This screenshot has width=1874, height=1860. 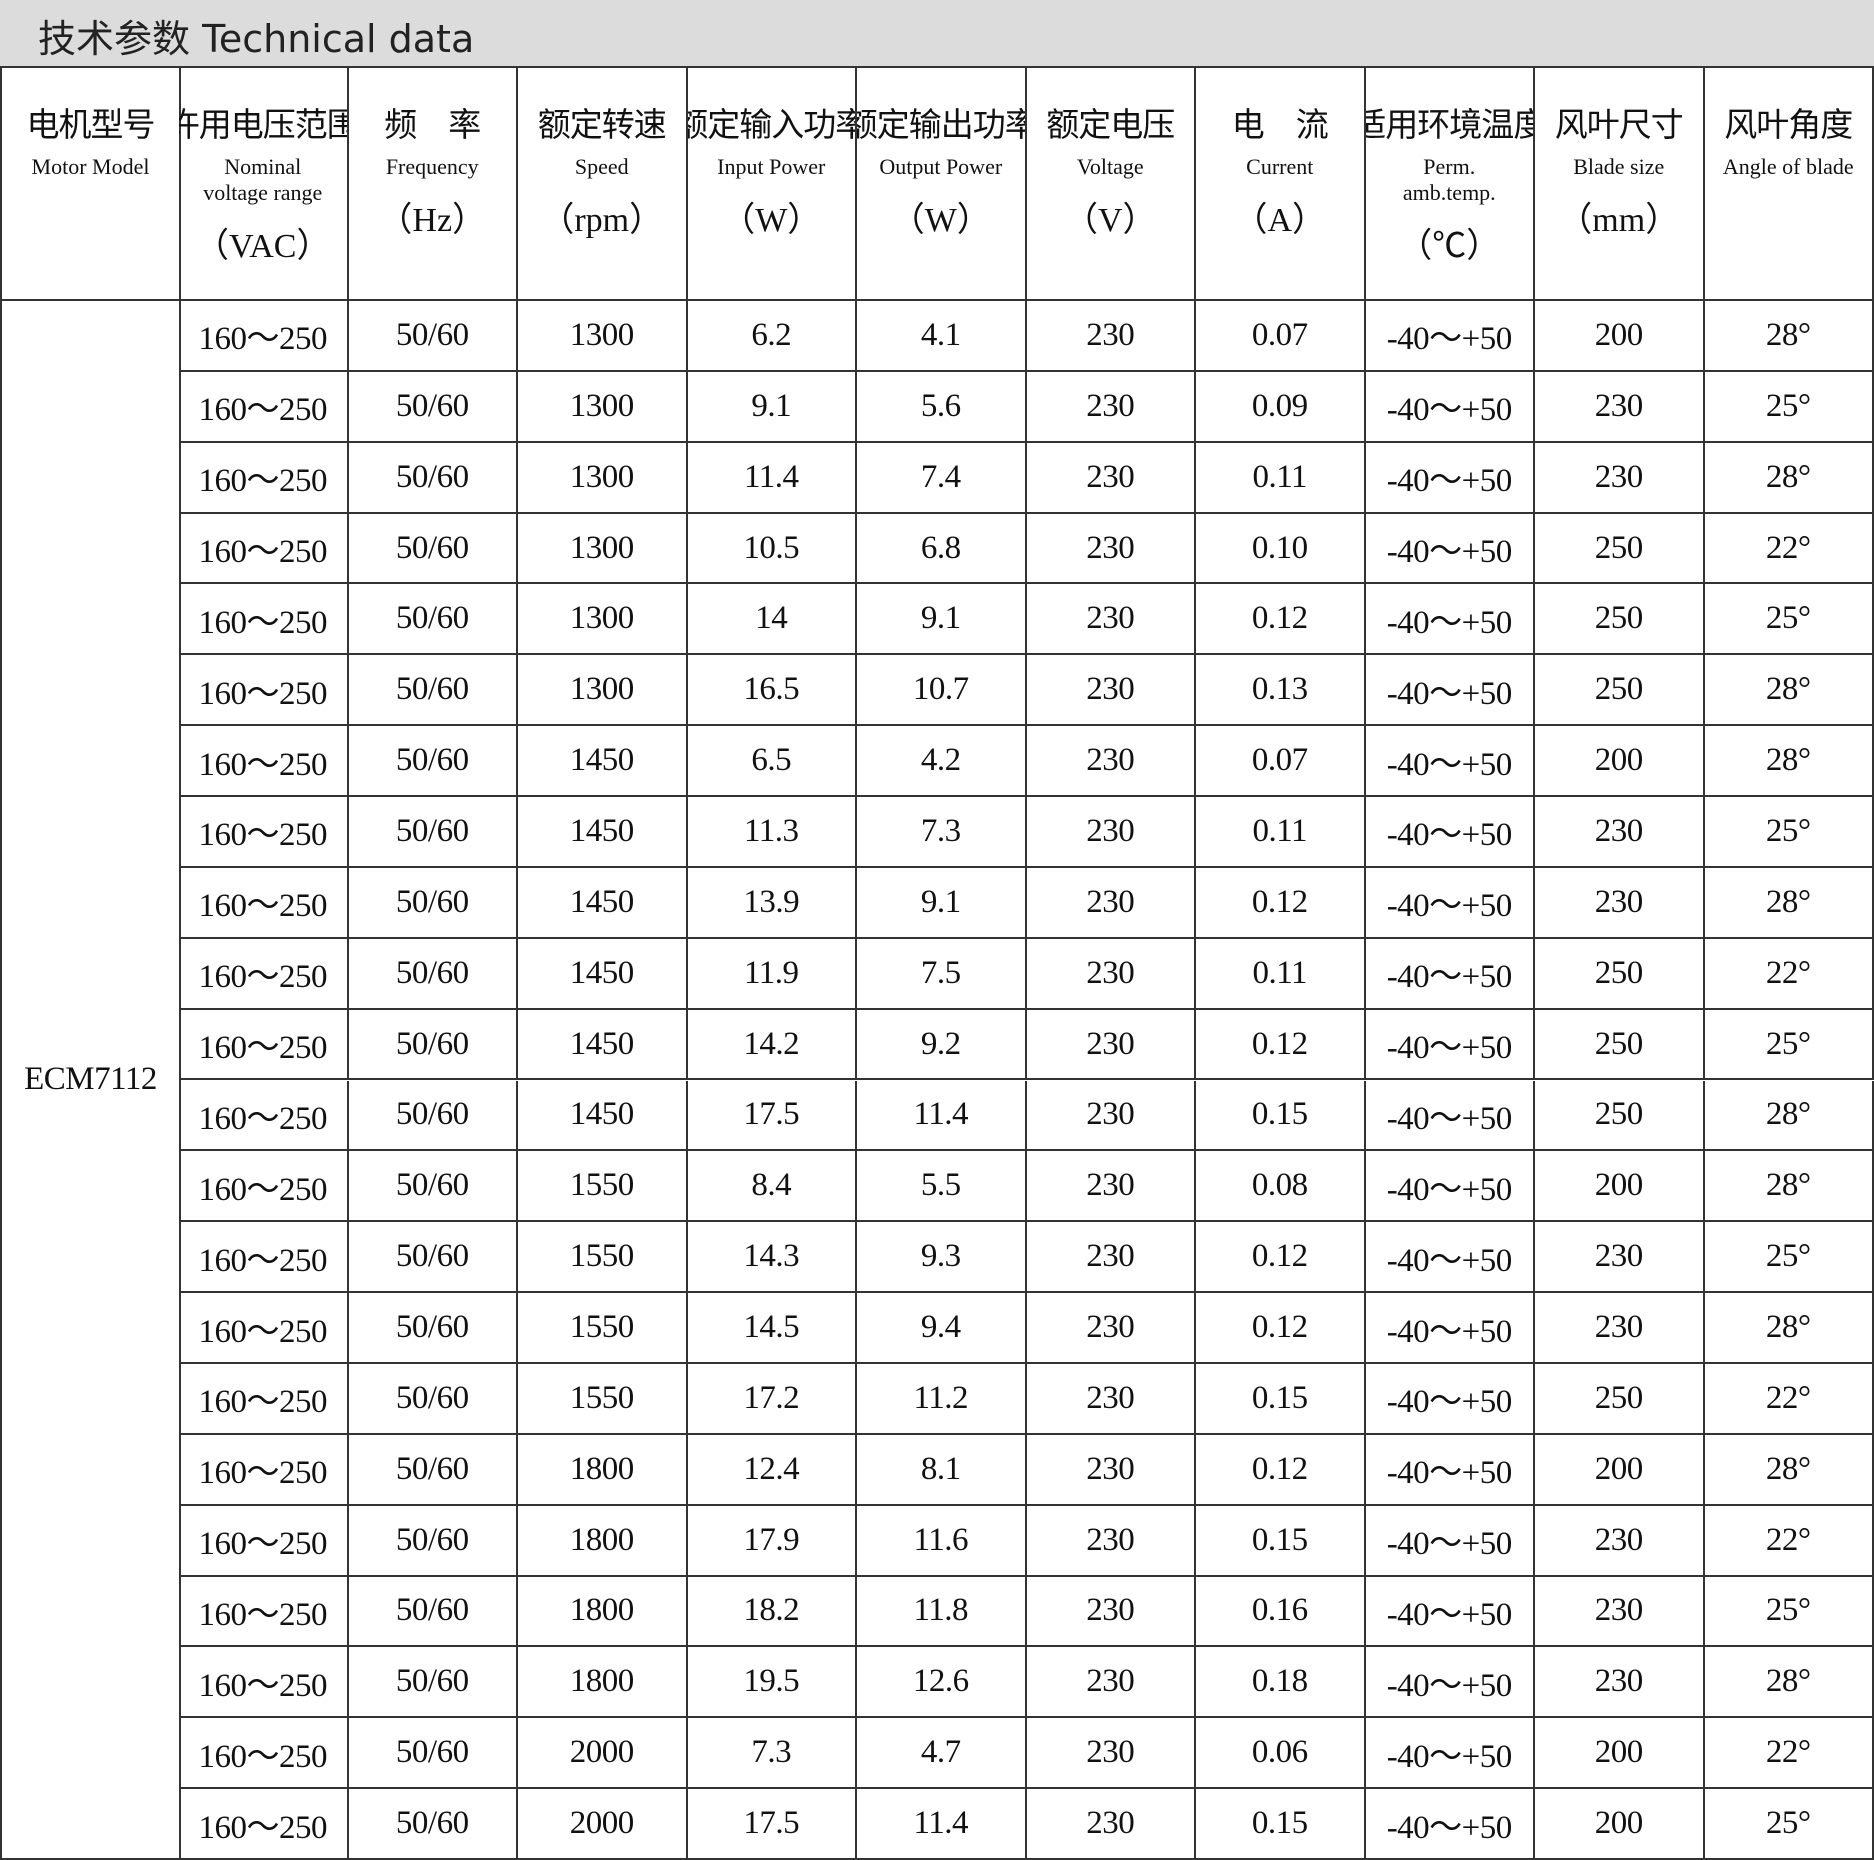 I want to click on data-cell: 10.7, so click(x=942, y=691).